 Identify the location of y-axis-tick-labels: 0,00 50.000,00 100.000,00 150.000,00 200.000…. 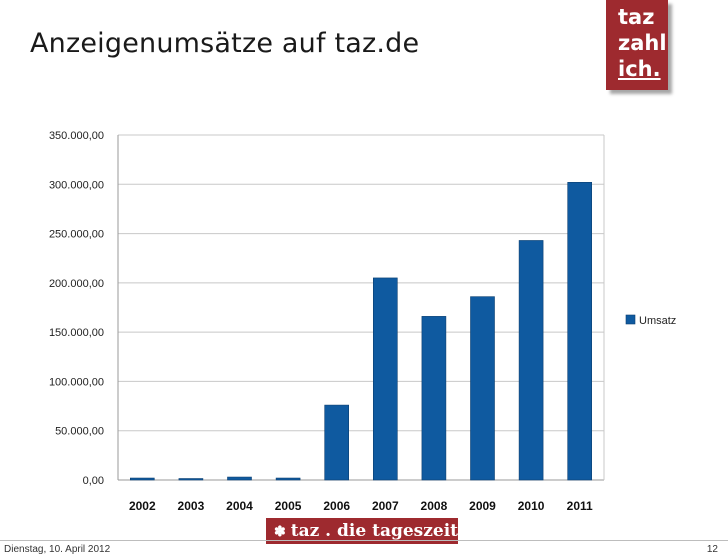
(76, 308).